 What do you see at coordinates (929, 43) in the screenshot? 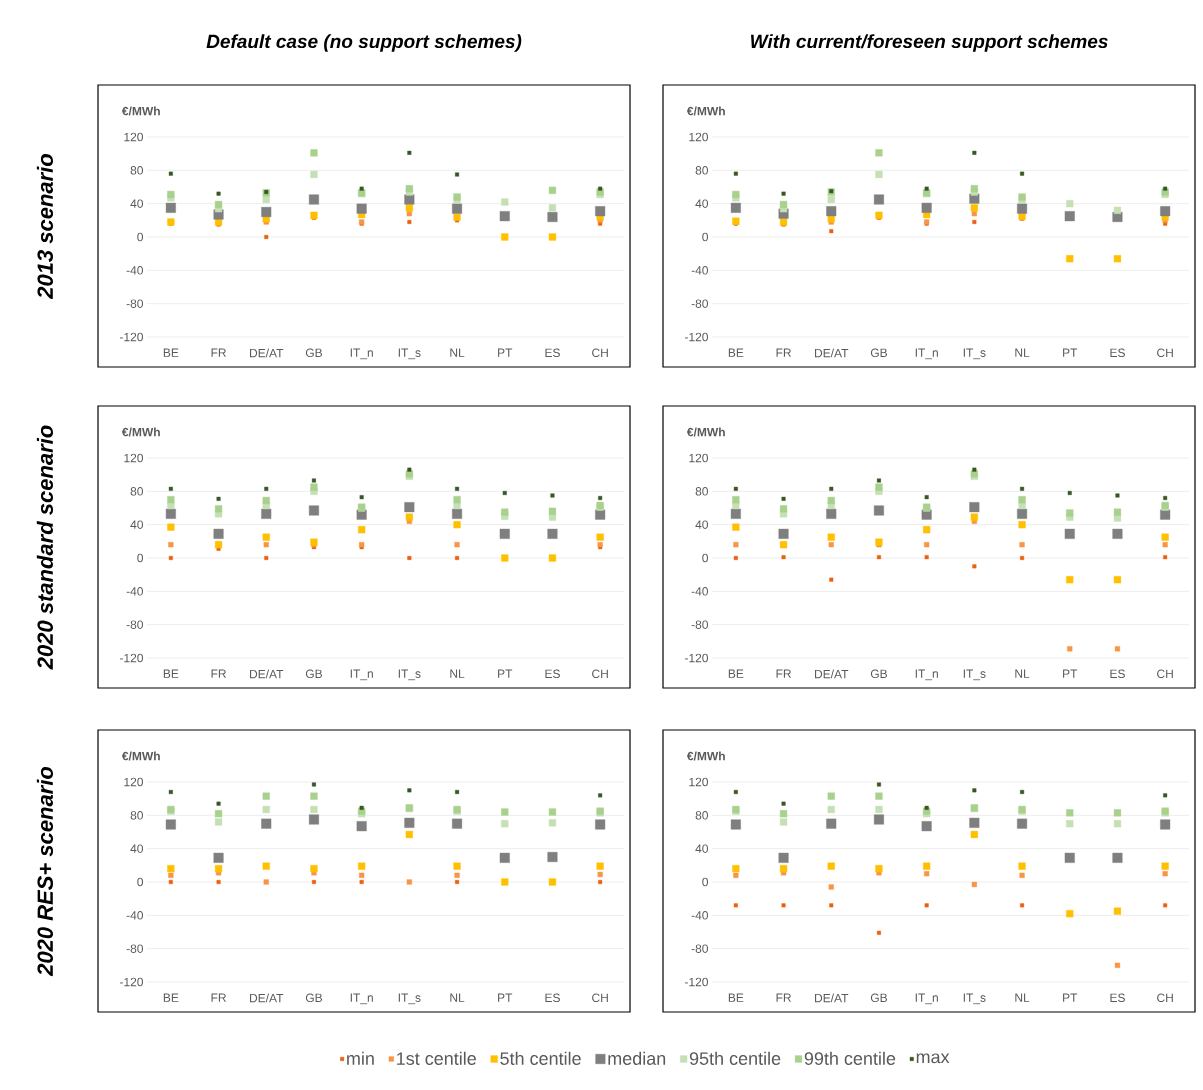
I see `chart-title: With current/foreseen support schemes` at bounding box center [929, 43].